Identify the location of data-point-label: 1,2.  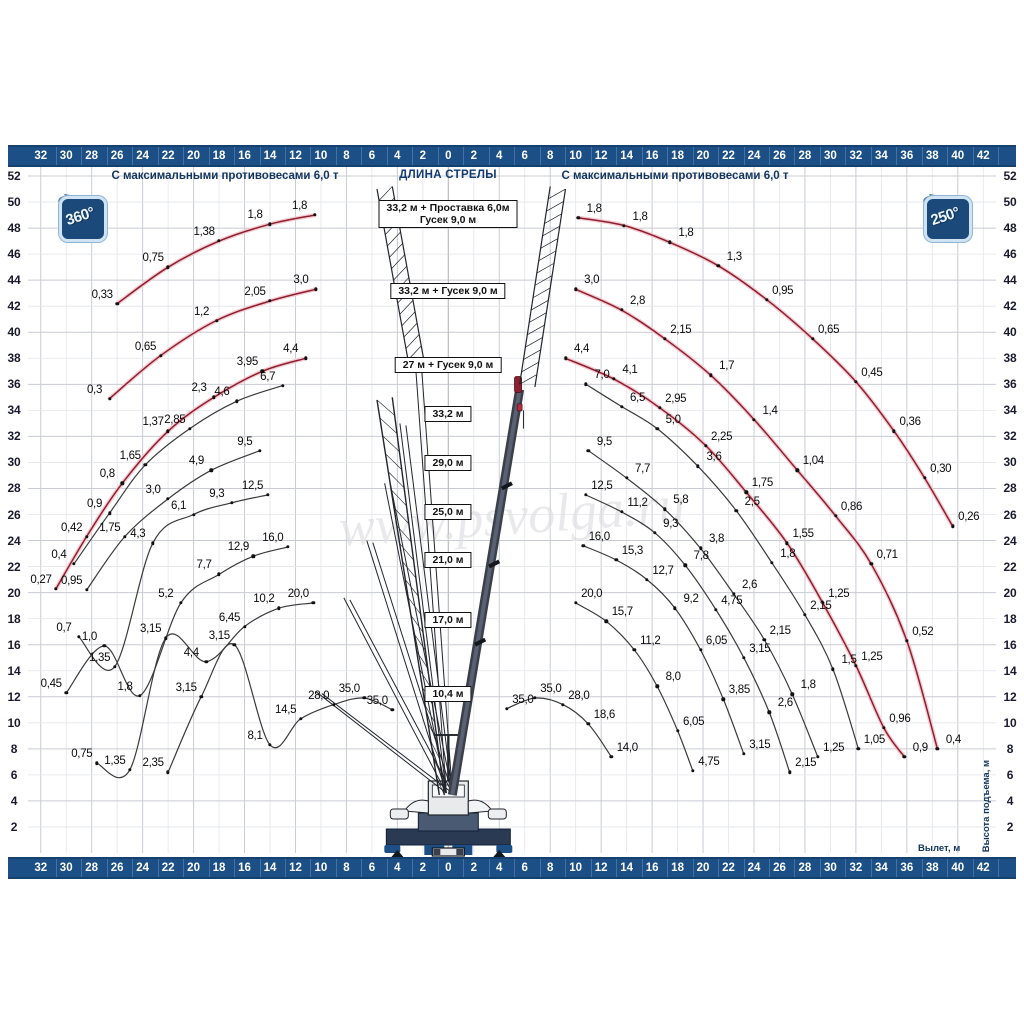
(201, 311).